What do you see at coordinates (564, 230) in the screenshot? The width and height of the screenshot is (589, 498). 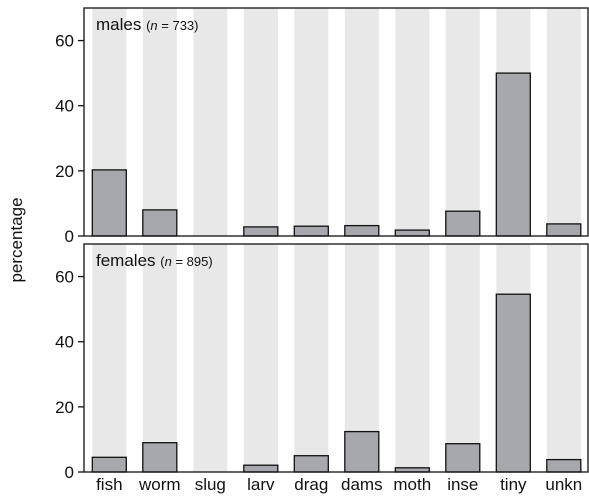 I see `bar-males-unkn` at bounding box center [564, 230].